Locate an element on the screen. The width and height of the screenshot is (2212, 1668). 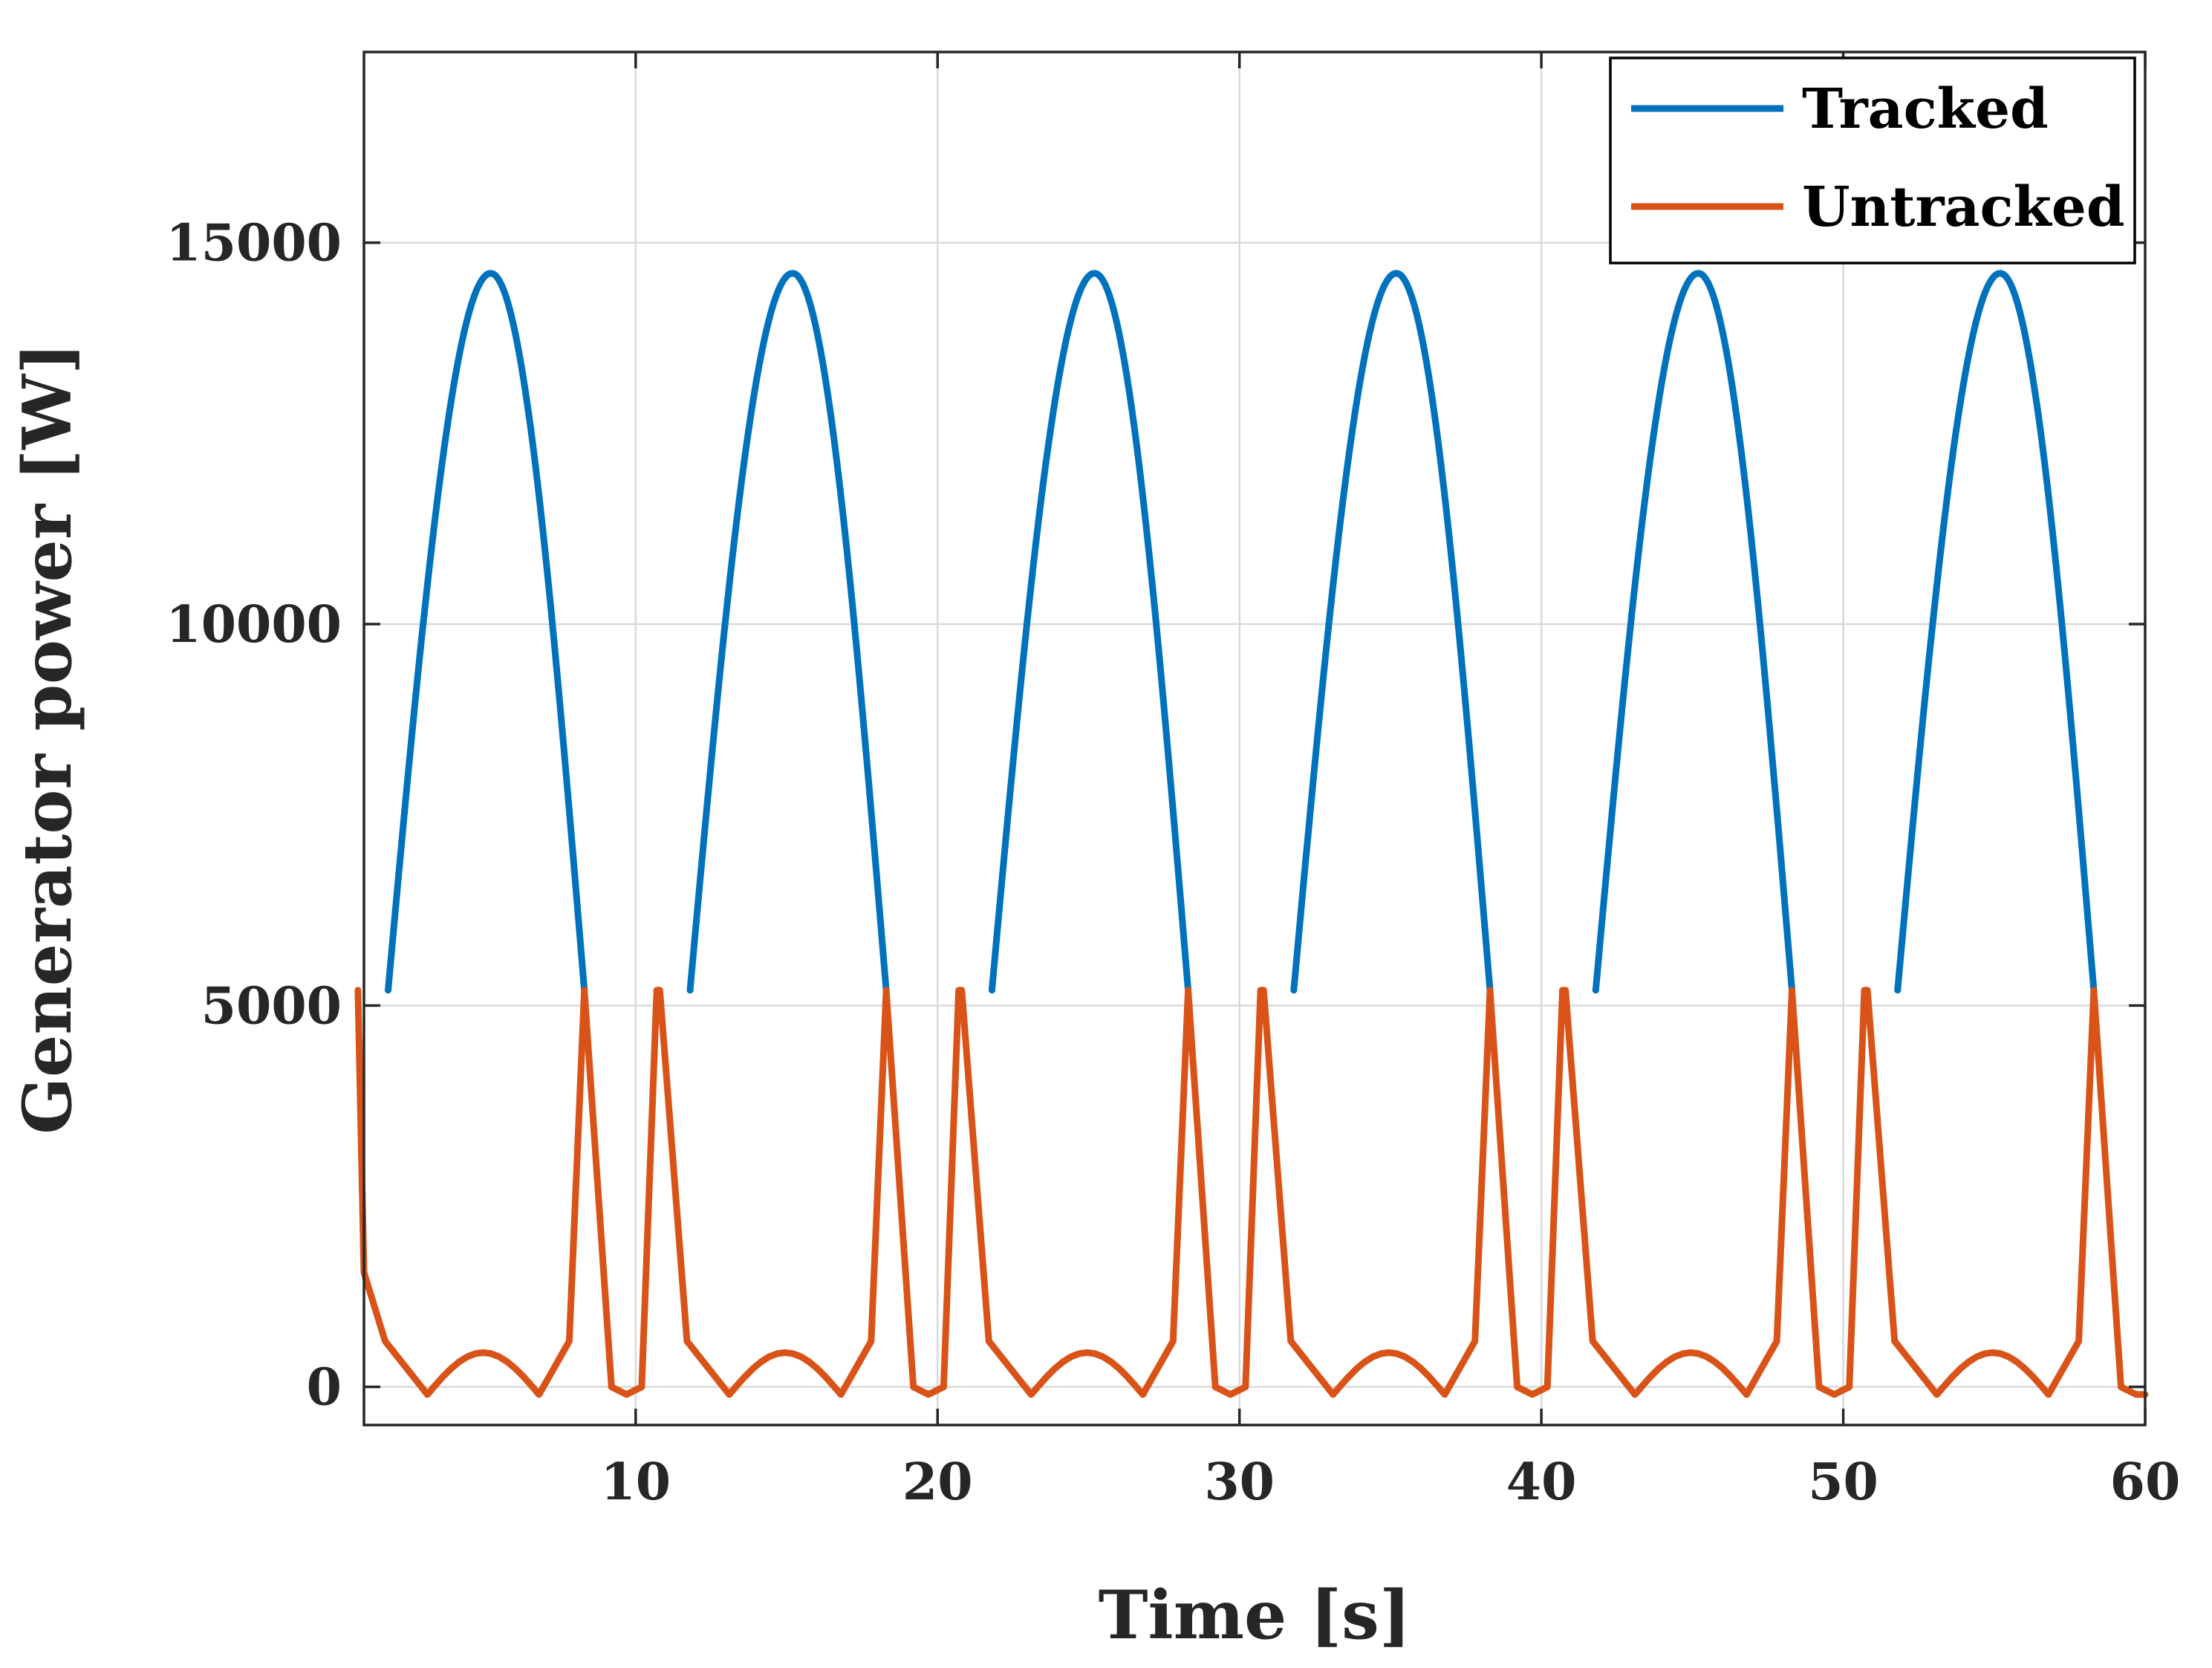
x-tick-label: 20 is located at coordinates (937, 1482).